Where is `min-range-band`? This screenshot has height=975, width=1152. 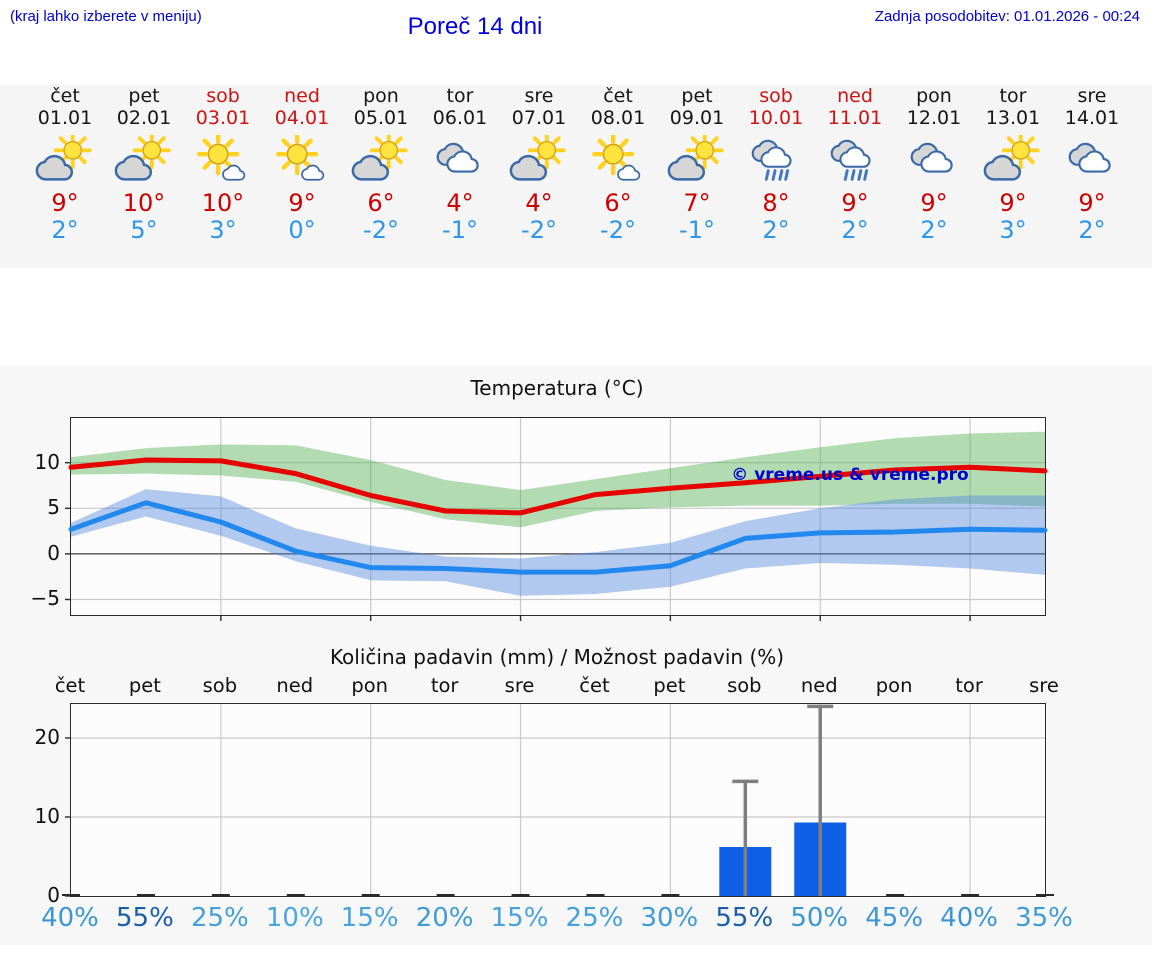
min-range-band is located at coordinates (558, 542).